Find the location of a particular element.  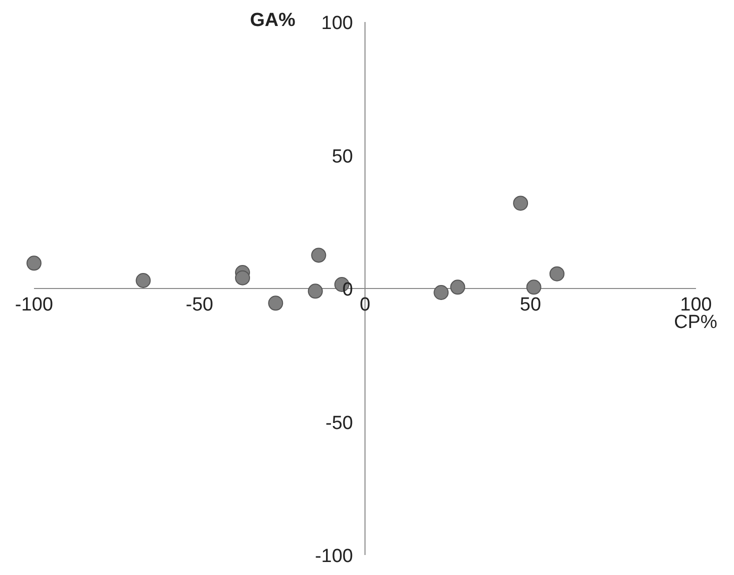

y-tick-label: 100 is located at coordinates (337, 23).